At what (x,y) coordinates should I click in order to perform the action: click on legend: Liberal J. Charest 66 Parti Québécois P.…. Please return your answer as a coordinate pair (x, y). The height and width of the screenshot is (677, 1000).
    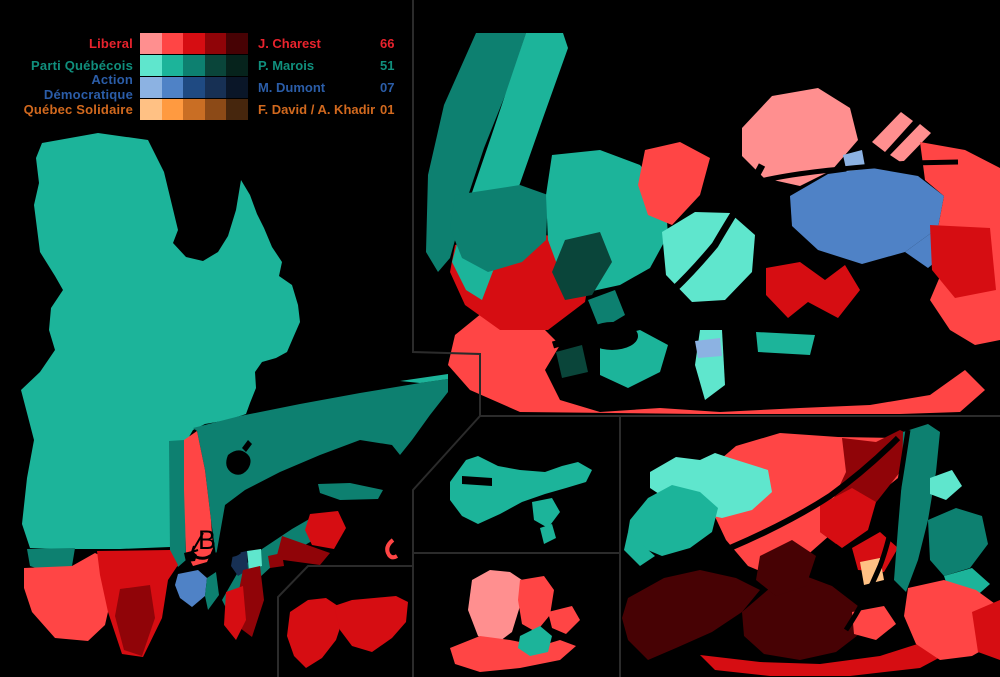
    Looking at the image, I should click on (205, 76).